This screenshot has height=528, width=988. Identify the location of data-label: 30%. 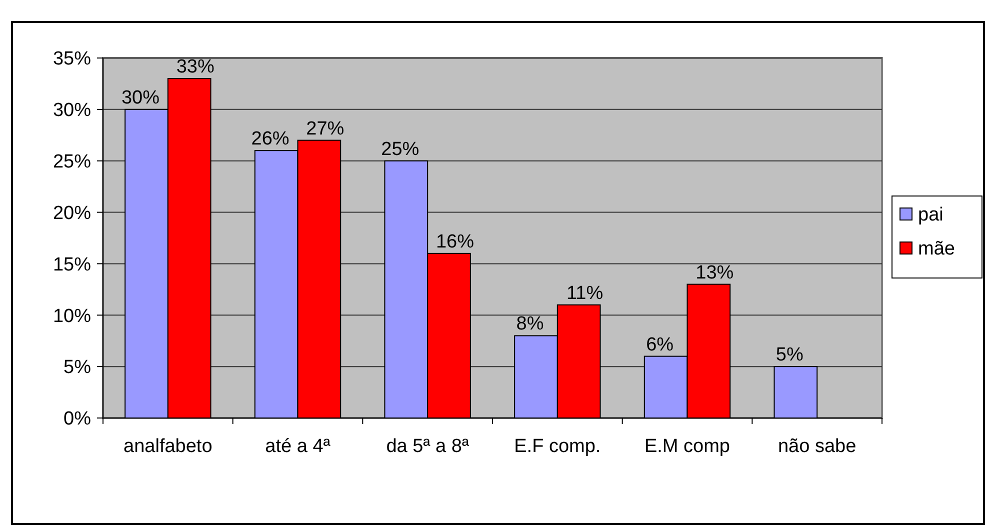
(140, 97).